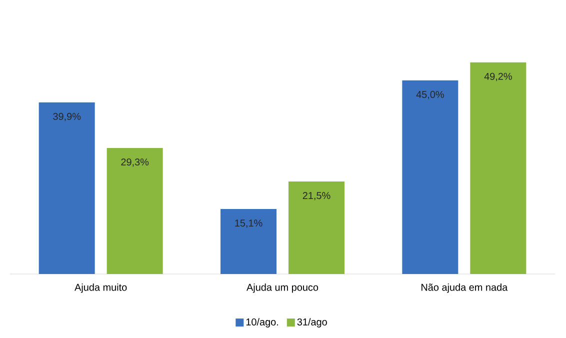 This screenshot has height=338, width=566. What do you see at coordinates (100, 288) in the screenshot?
I see `x-tick-label: Ajuda muito` at bounding box center [100, 288].